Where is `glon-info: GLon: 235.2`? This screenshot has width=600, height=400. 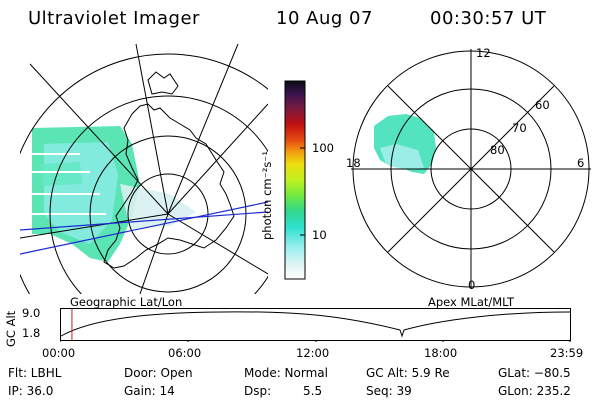
glon-info: GLon: 235.2 is located at coordinates (534, 391).